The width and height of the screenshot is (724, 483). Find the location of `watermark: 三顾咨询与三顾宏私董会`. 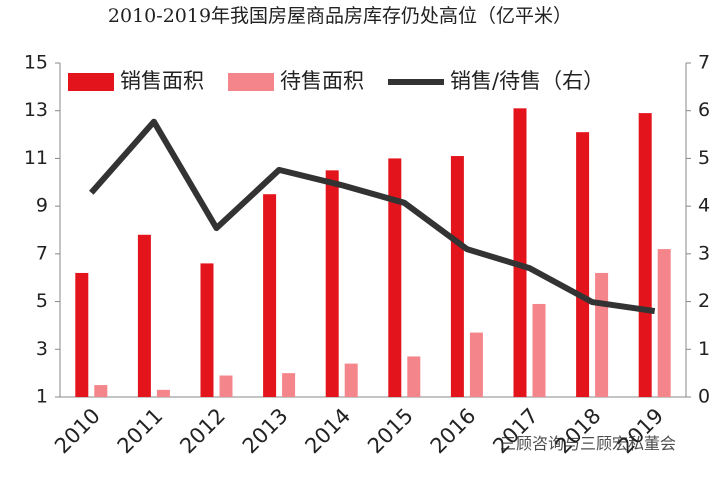

watermark: 三顾咨询与三顾宏私董会 is located at coordinates (588, 443).